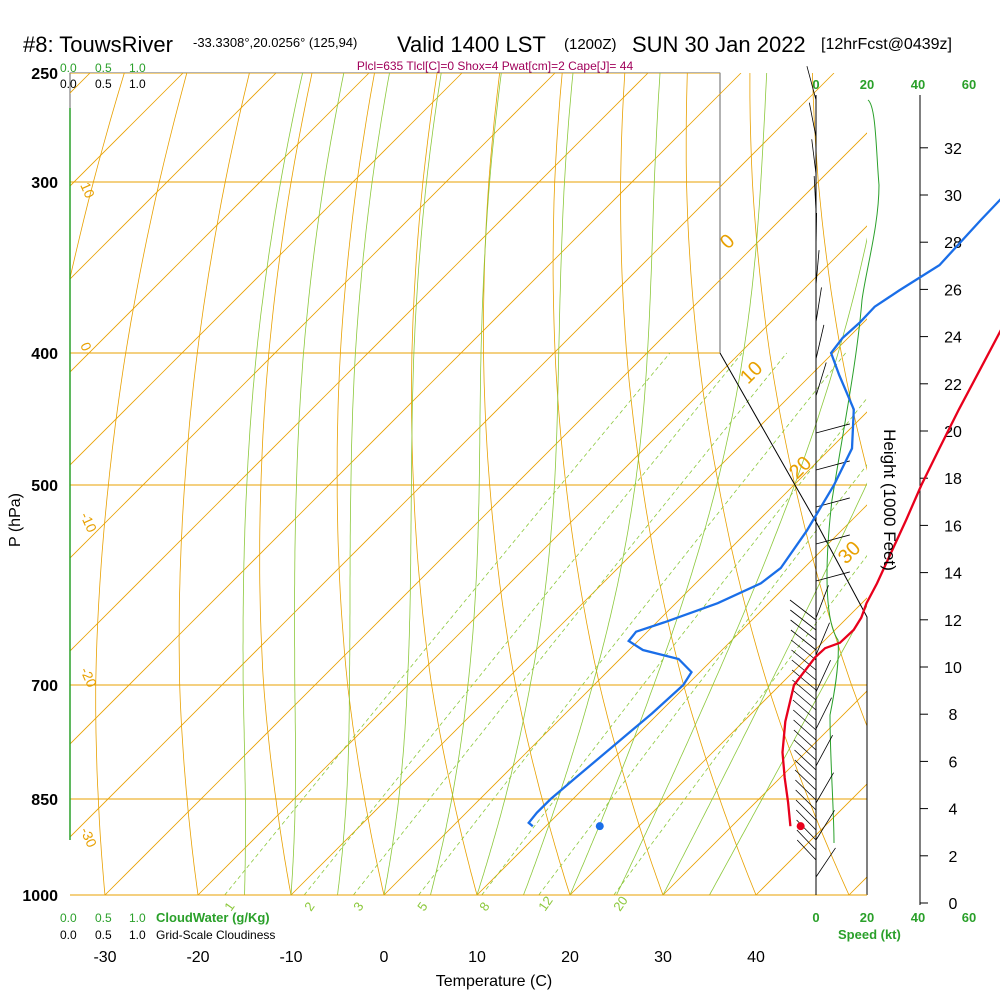 This screenshot has width=1000, height=1000. Describe the element at coordinates (103, 76) in the screenshot. I see `left-scale-top: 0.0 0.5 1.0 0.0 0.5 1.0` at that location.